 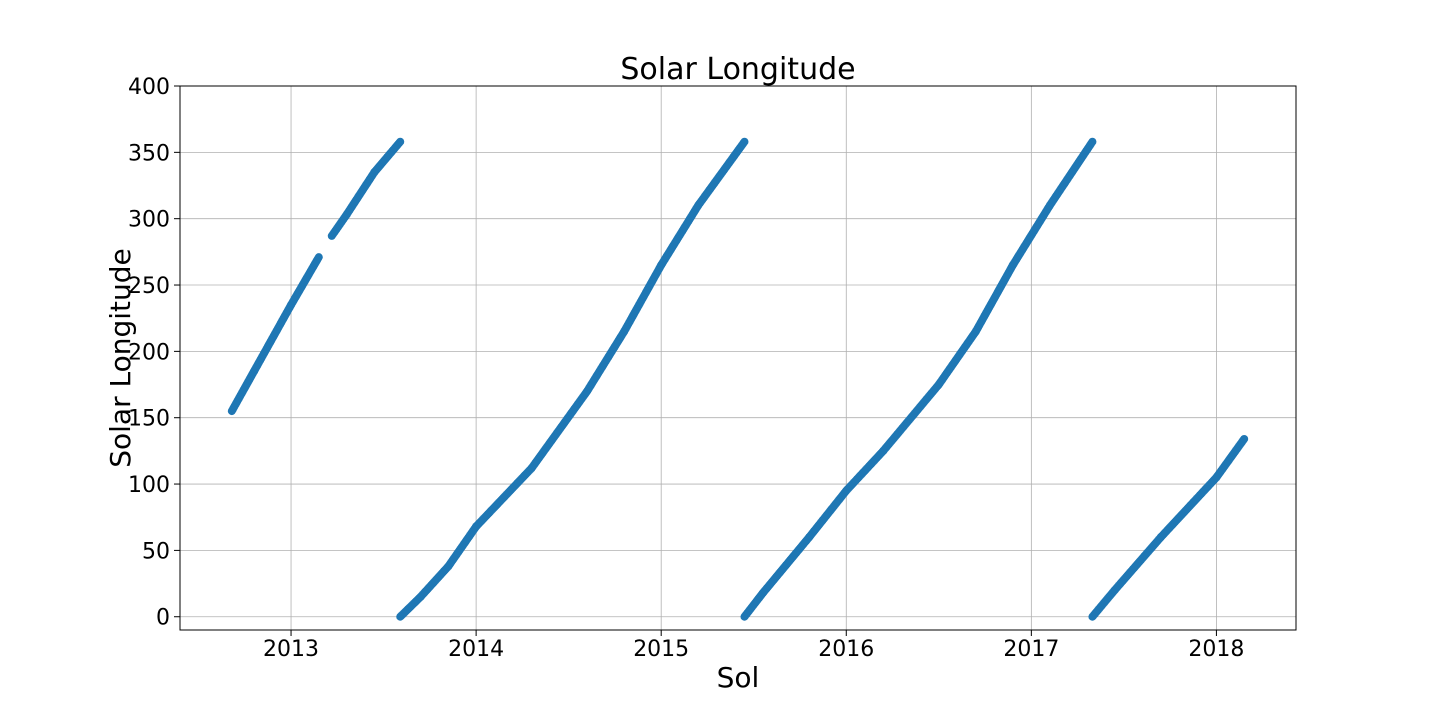 I want to click on y-tick-label: 250, so click(x=149, y=286).